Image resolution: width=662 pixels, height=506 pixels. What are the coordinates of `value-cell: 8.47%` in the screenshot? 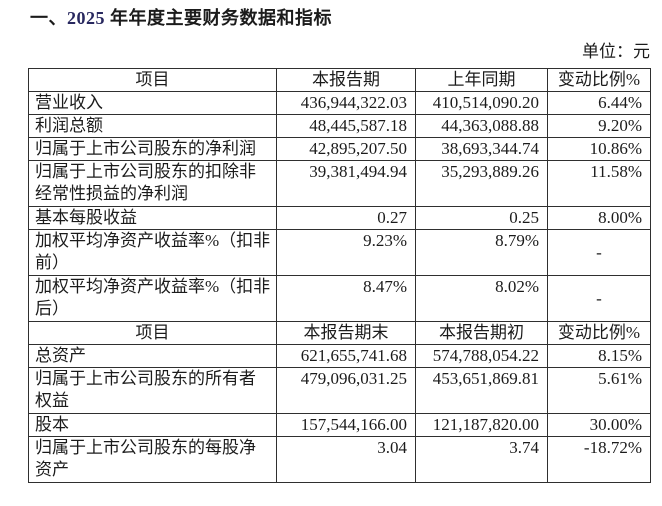 It's located at (346, 298).